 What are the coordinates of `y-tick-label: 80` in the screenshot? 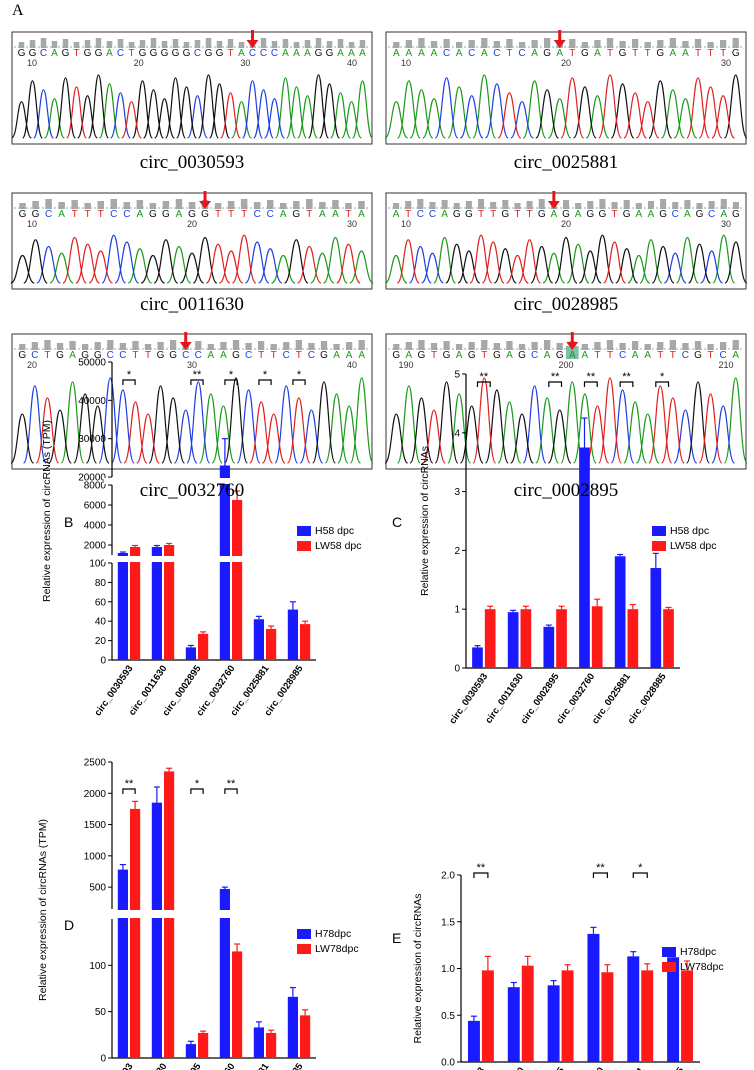 It's located at (101, 583).